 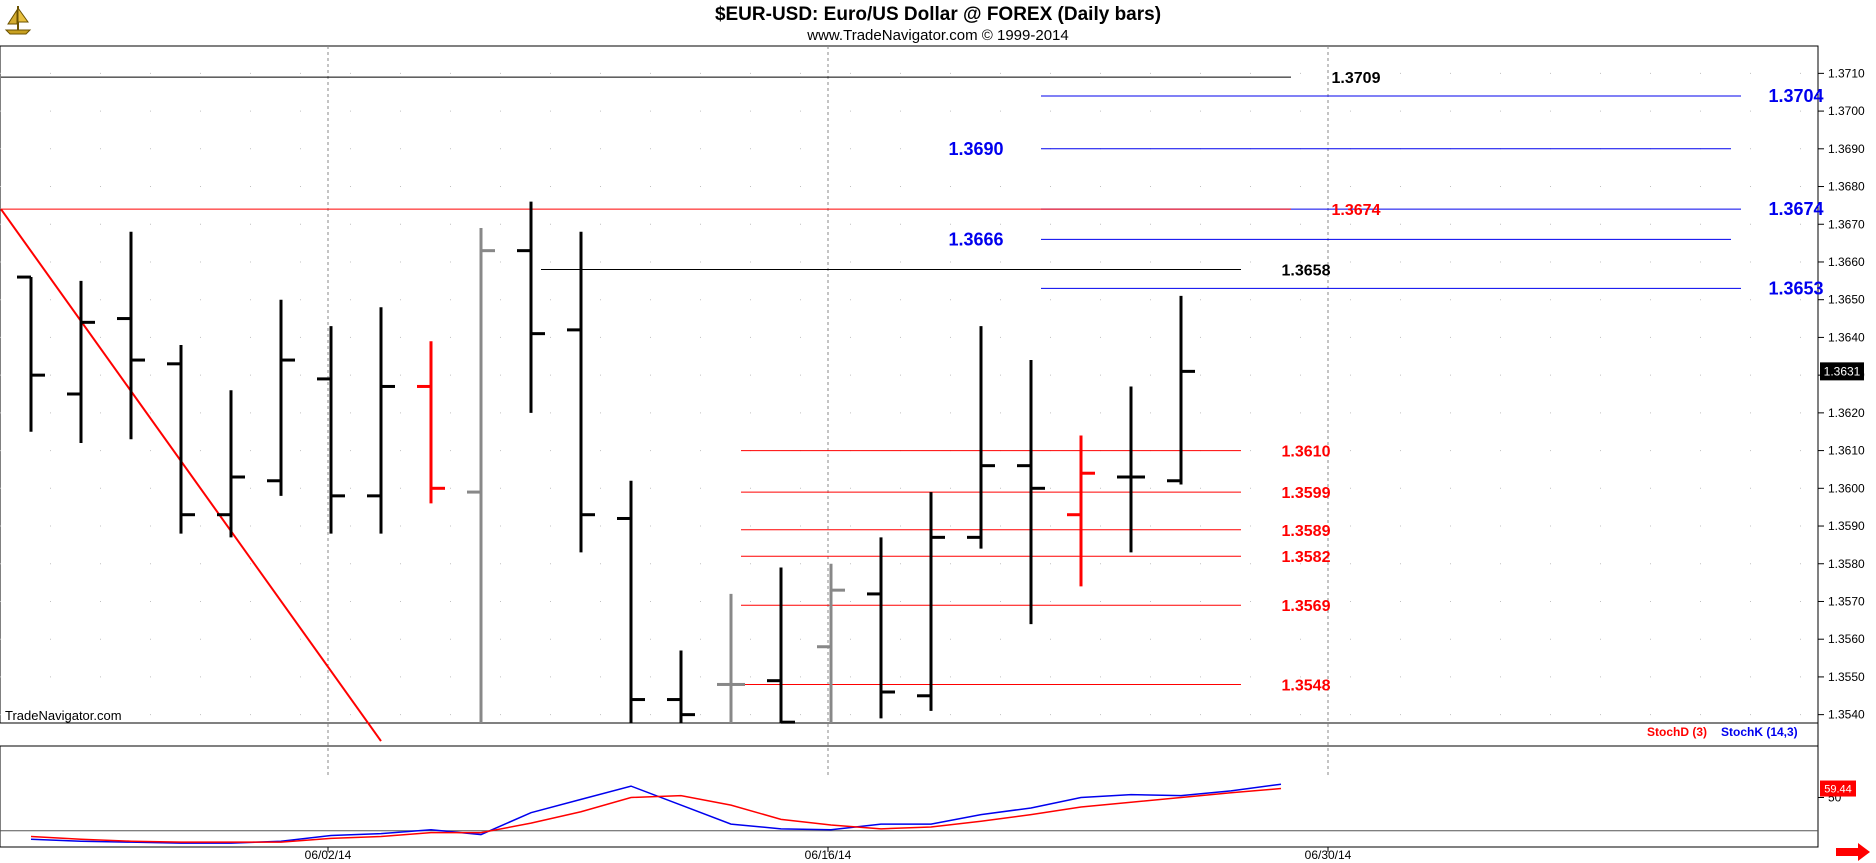 I want to click on price-tick-label: 1.3700, so click(x=1846, y=111).